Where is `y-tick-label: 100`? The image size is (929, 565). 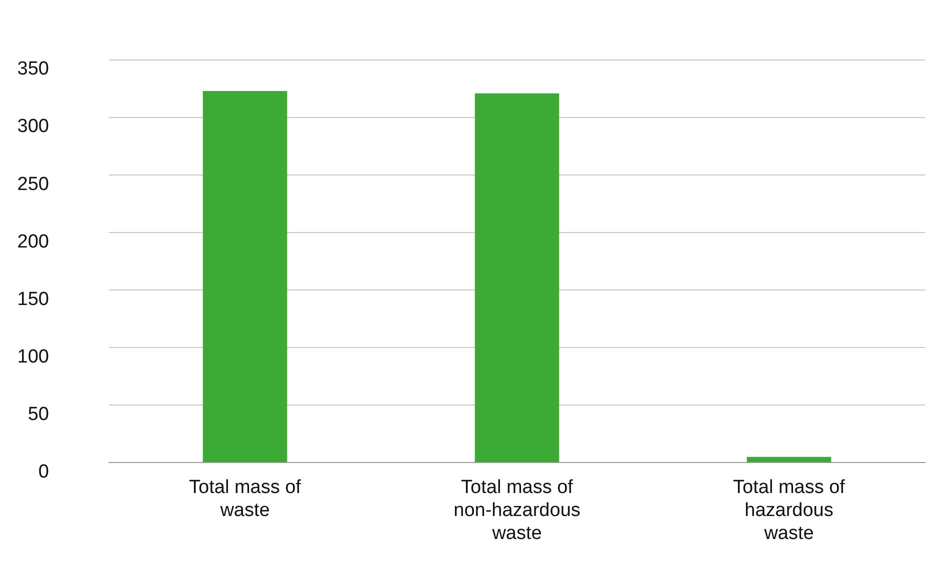 y-tick-label: 100 is located at coordinates (33, 357).